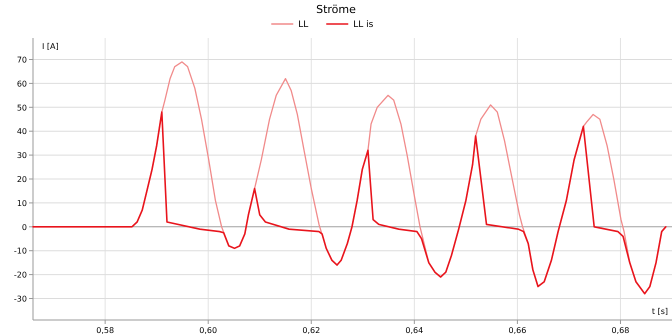 Image resolution: width=672 pixels, height=336 pixels. I want to click on x-tick-label: 0,62, so click(311, 330).